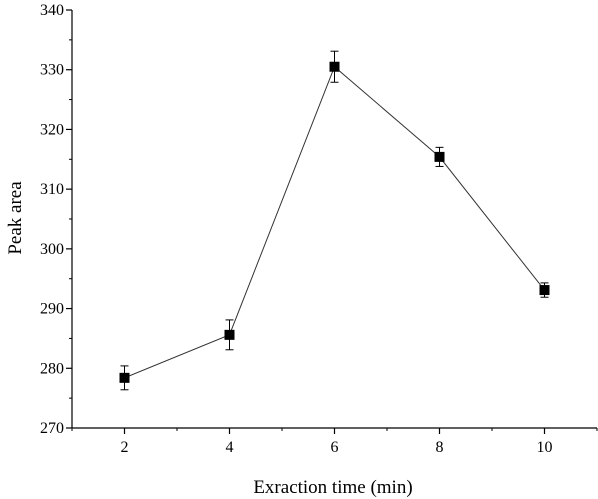 The width and height of the screenshot is (598, 499). I want to click on x-tick-label: 8, so click(440, 447).